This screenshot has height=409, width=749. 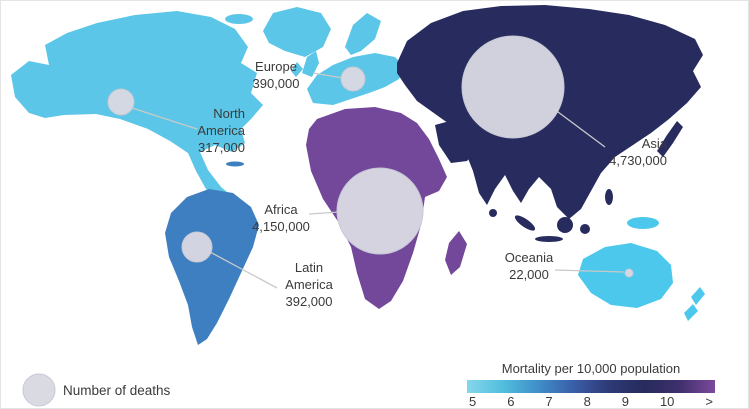 I want to click on arctic-island-shape, so click(x=239, y=19).